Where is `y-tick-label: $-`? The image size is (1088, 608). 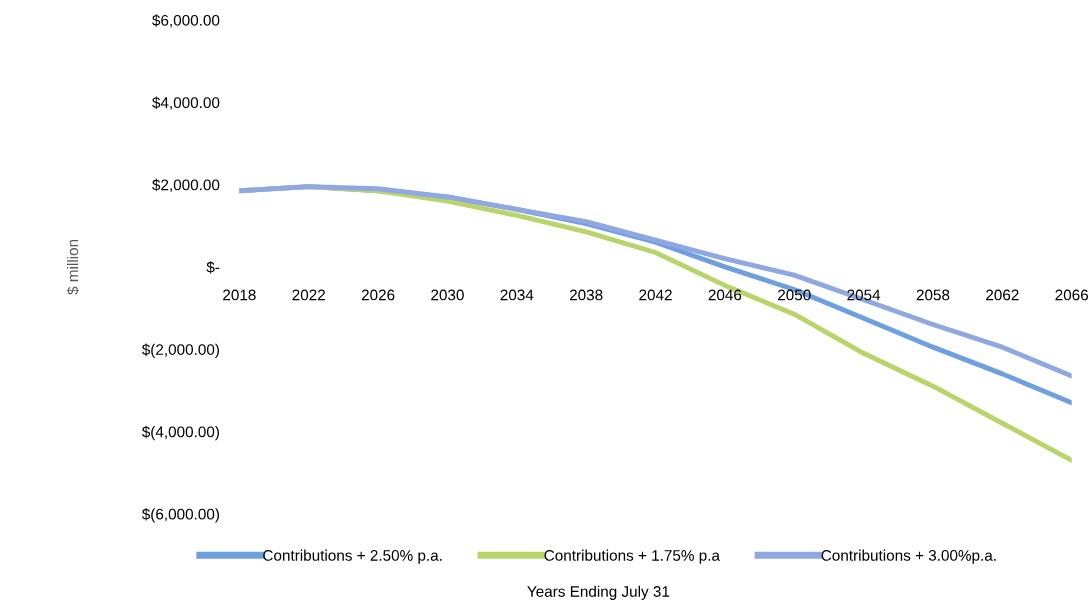 y-tick-label: $- is located at coordinates (213, 267).